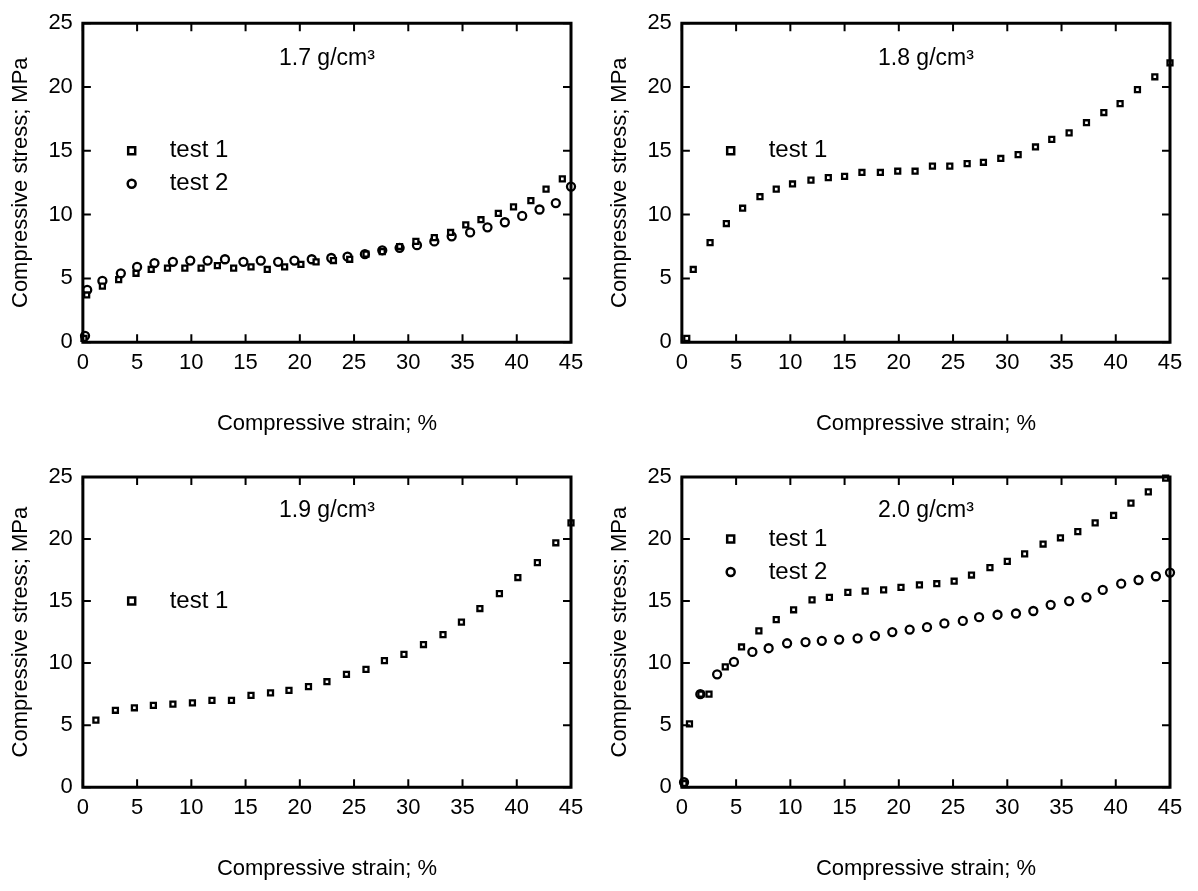  I want to click on text: 1.8 g/cm³, so click(926, 56).